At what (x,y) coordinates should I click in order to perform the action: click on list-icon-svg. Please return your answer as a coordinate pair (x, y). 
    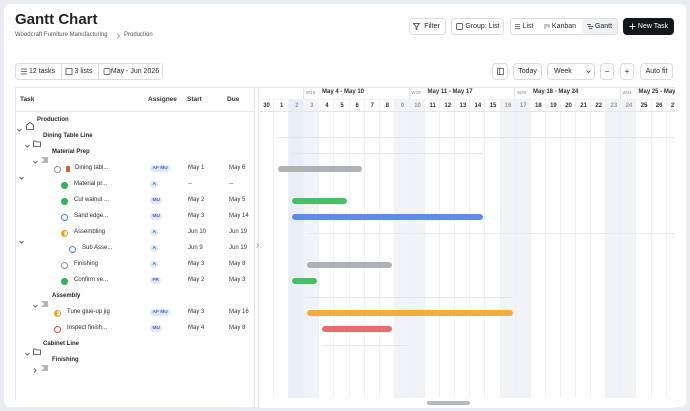
    Looking at the image, I should click on (45, 160).